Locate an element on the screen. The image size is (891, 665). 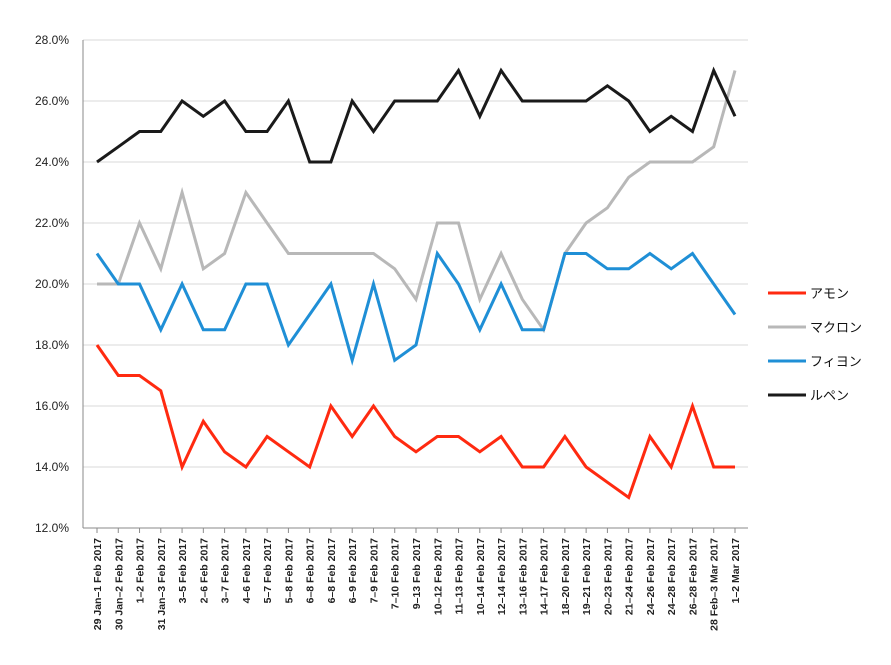
x-tick-label: 1–2 Feb 2017 is located at coordinates (141, 571).